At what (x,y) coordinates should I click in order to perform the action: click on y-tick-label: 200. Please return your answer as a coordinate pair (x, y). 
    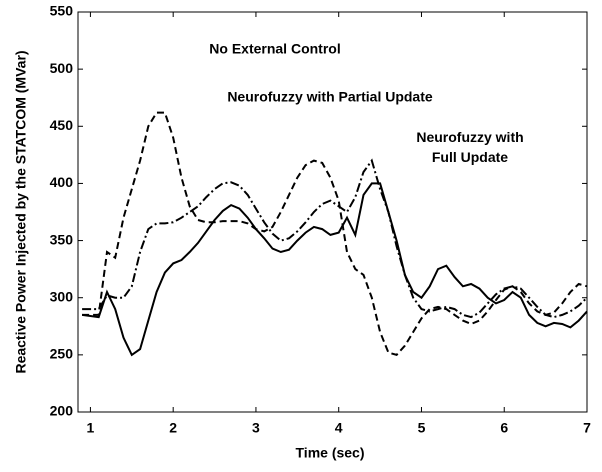
    Looking at the image, I should click on (62, 411).